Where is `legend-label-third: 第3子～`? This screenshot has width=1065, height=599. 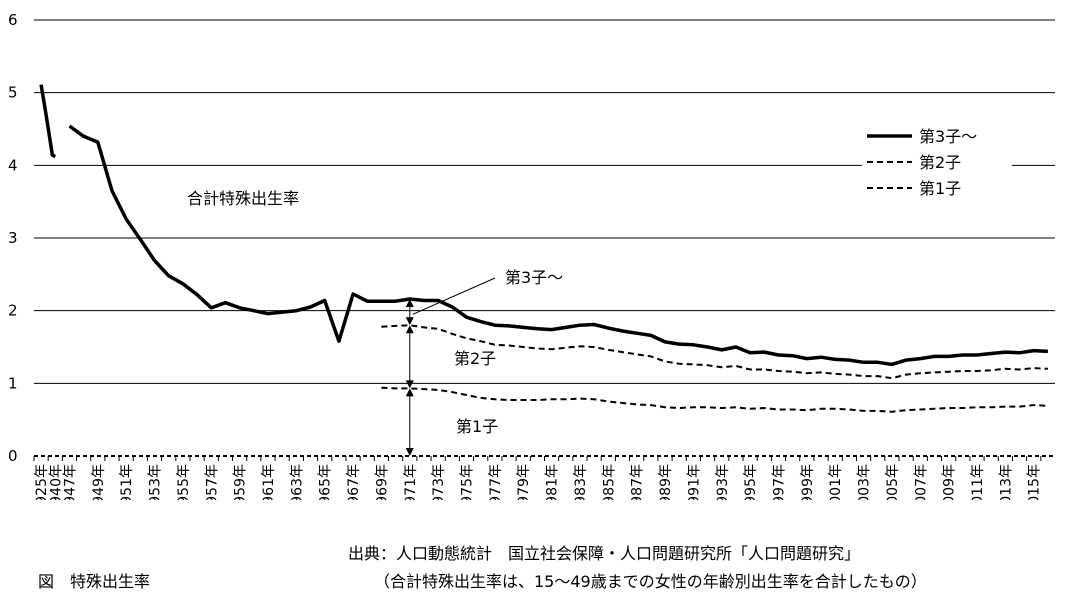 legend-label-third: 第3子～ is located at coordinates (948, 136).